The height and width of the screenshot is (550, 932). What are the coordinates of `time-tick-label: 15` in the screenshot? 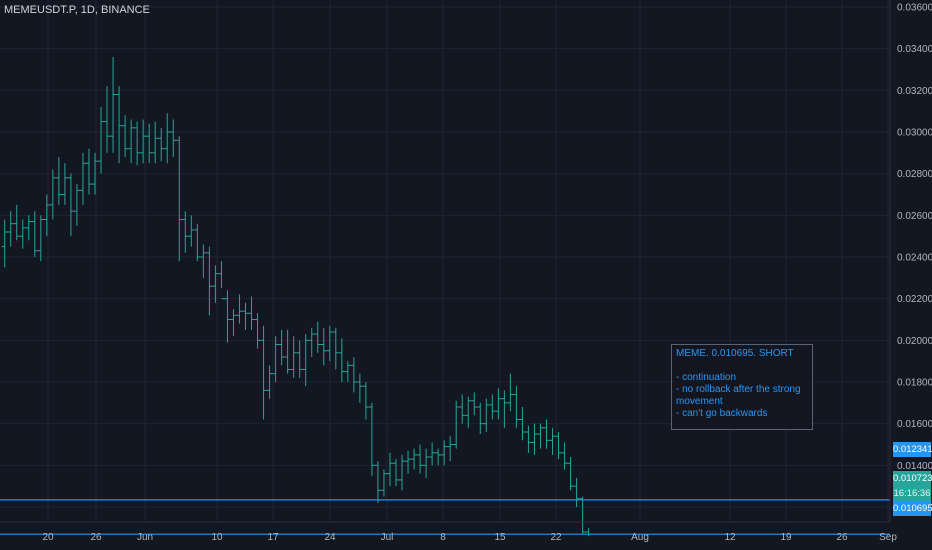 It's located at (500, 537).